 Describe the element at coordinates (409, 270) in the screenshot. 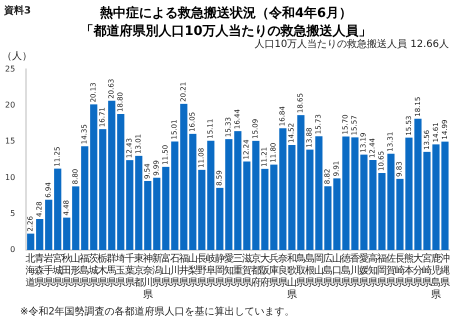

I see `x-tick-label: 熊本県` at that location.